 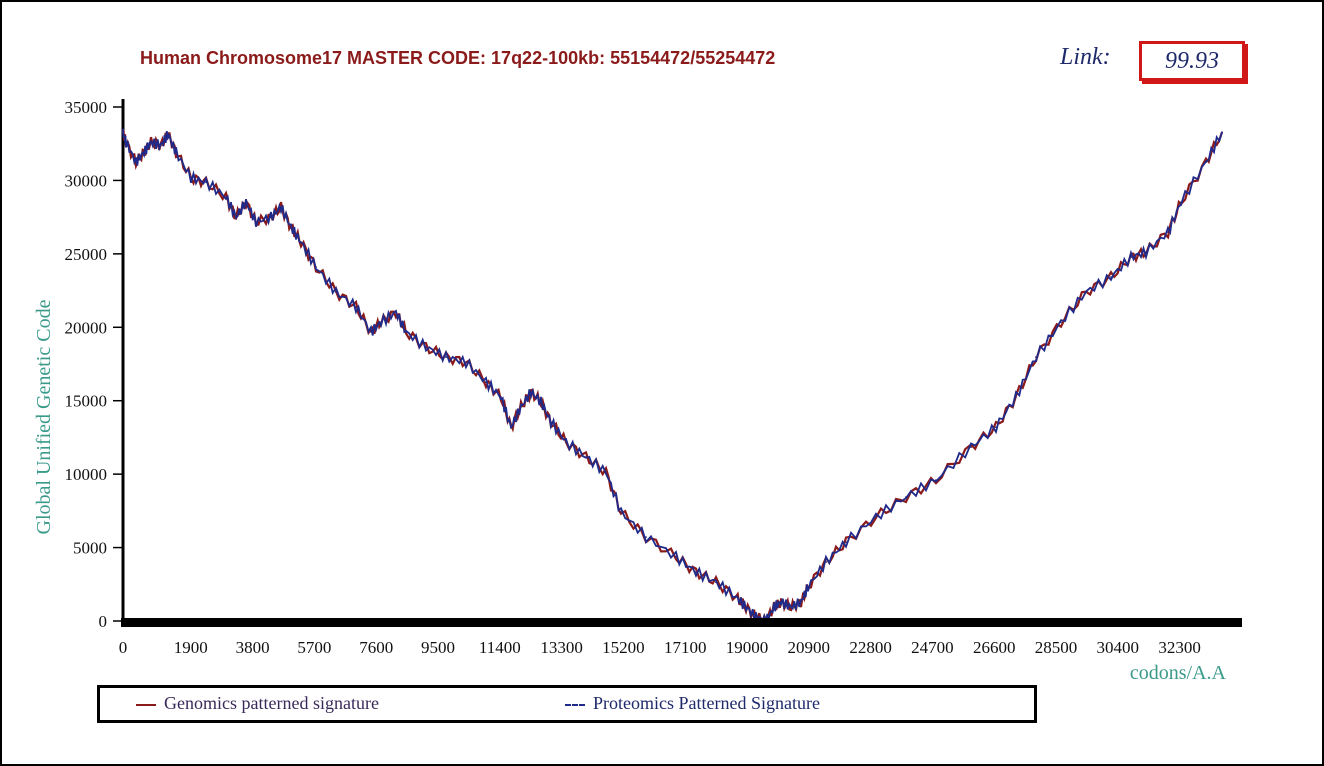 What do you see at coordinates (146, 704) in the screenshot?
I see `legend-swatch-solid` at bounding box center [146, 704].